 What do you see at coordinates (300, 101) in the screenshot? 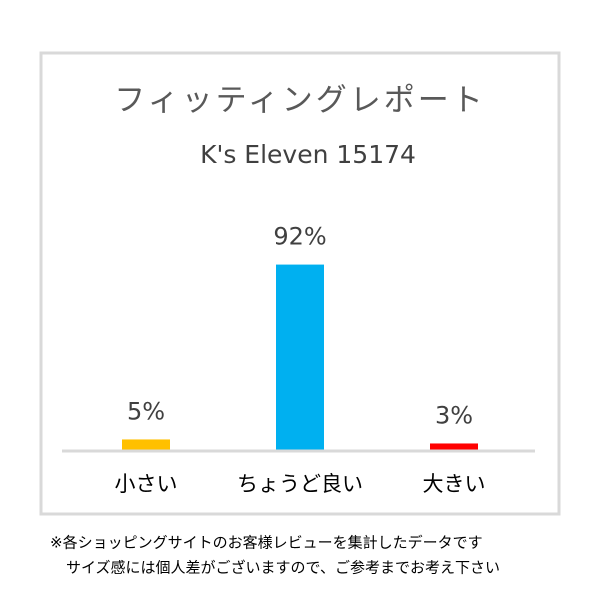
I see `chart-title: フィッティングレポート` at bounding box center [300, 101].